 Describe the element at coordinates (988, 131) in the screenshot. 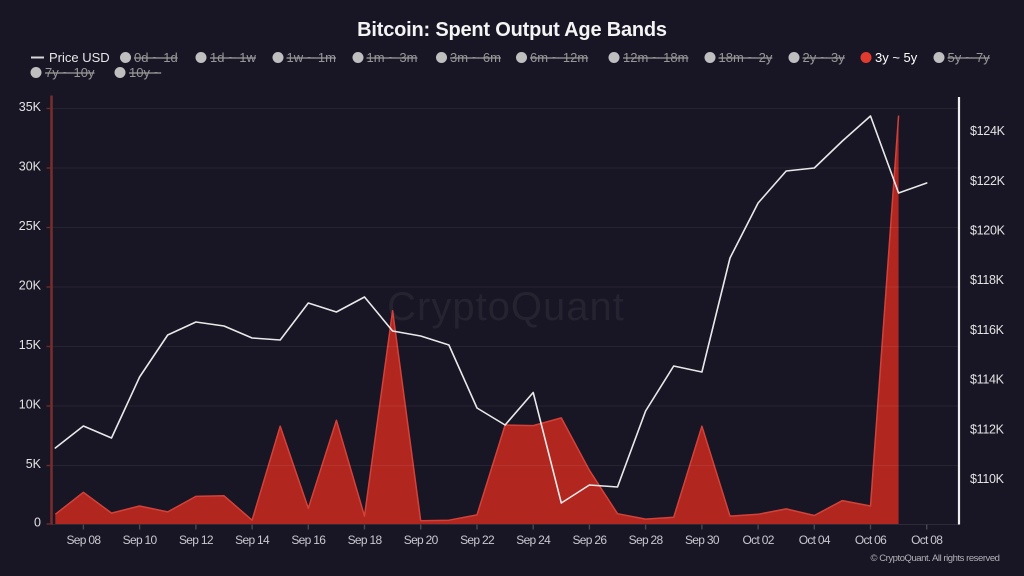

I see `svg-text: $124K` at that location.